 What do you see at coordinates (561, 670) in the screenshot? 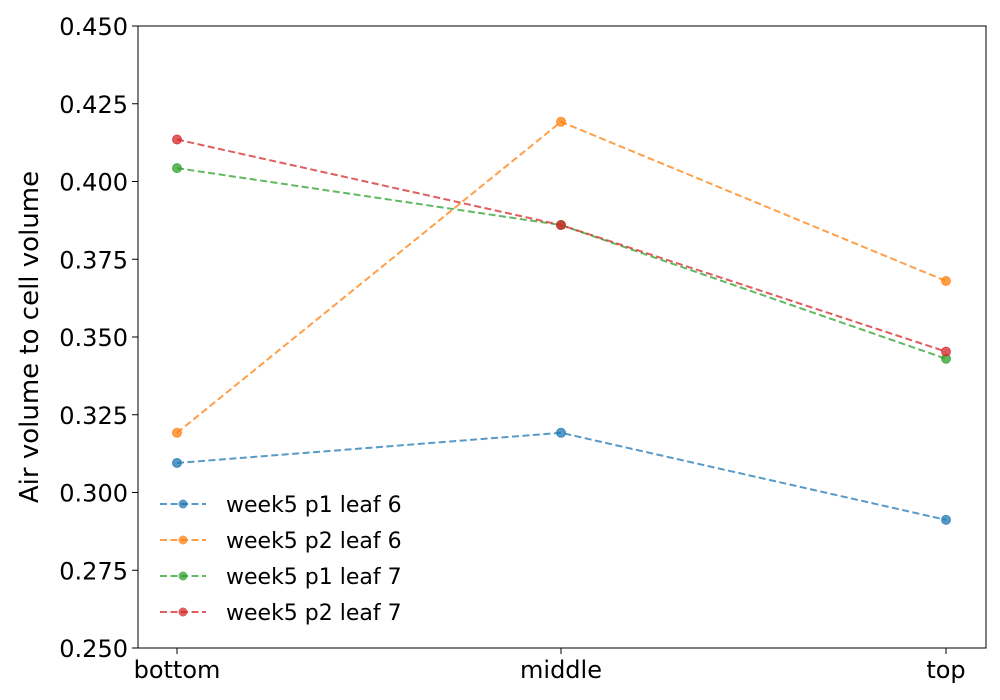
I see `x-tick-label: middle` at bounding box center [561, 670].